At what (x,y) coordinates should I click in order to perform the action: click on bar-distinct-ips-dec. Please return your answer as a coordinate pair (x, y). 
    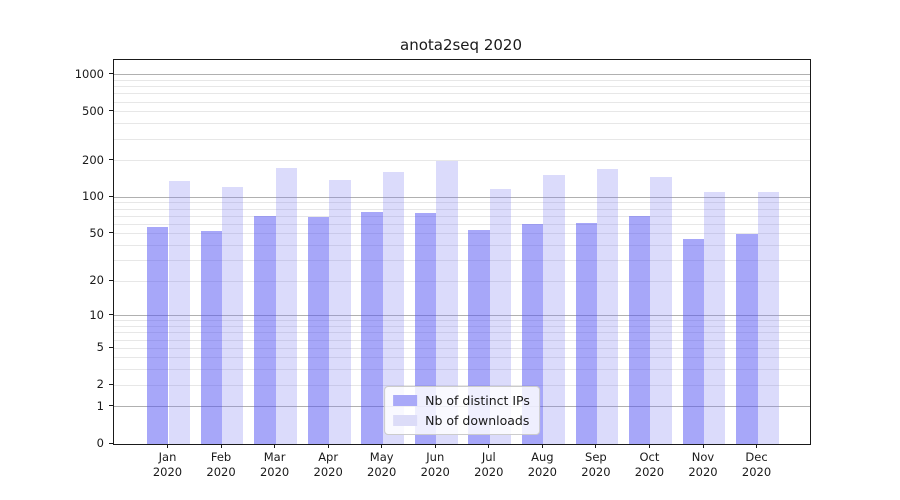
    Looking at the image, I should click on (747, 338).